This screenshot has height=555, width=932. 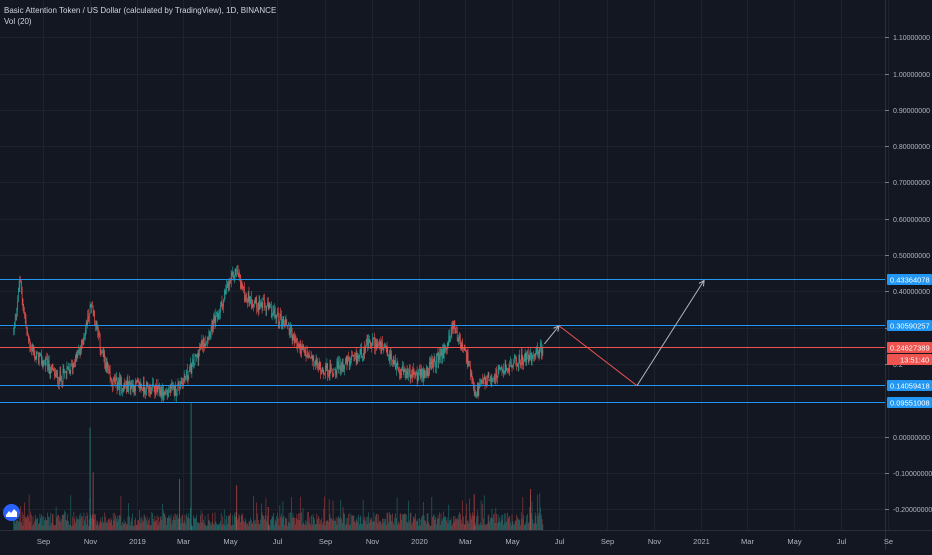 What do you see at coordinates (183, 541) in the screenshot?
I see `time-tick-label: Mar` at bounding box center [183, 541].